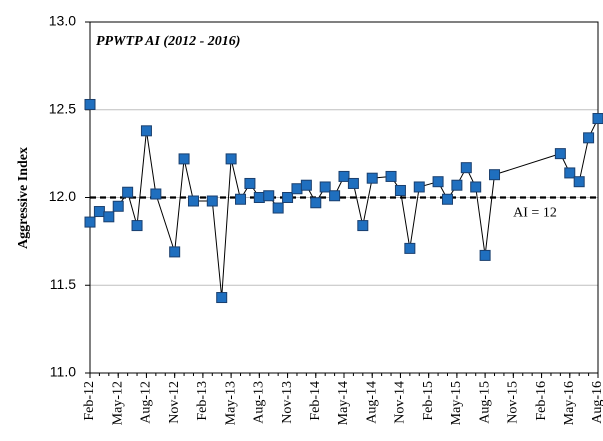 The image size is (603, 441). What do you see at coordinates (287, 402) in the screenshot?
I see `x-tick-label: Nov-13` at bounding box center [287, 402].